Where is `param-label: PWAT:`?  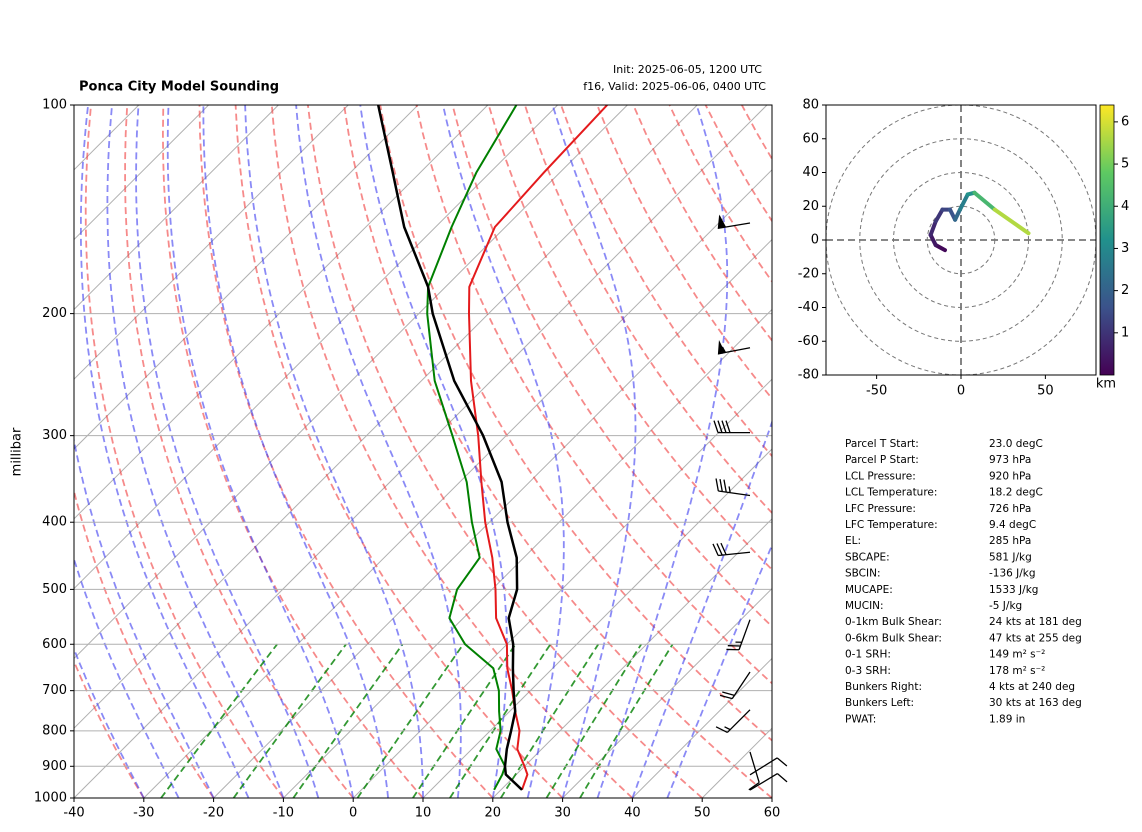 param-label: PWAT: is located at coordinates (860, 719).